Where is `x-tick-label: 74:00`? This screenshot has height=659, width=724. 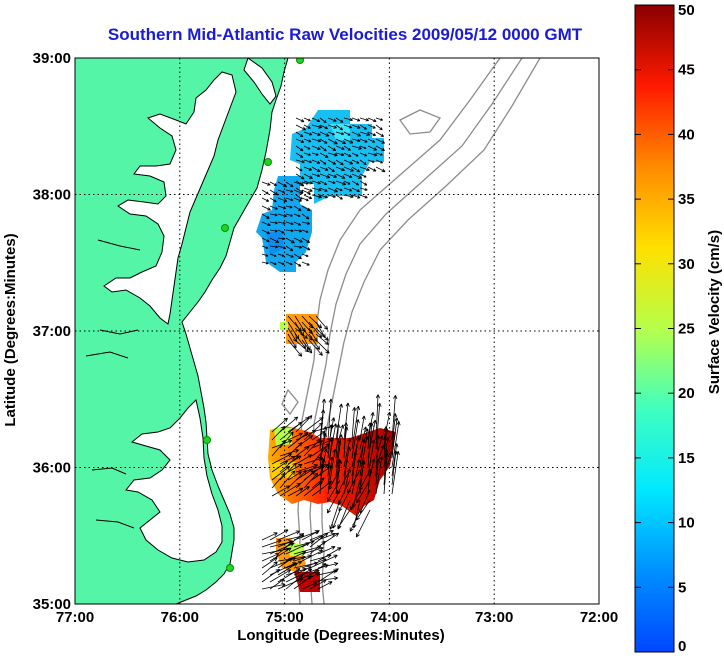 x-tick-label: 74:00 is located at coordinates (389, 617).